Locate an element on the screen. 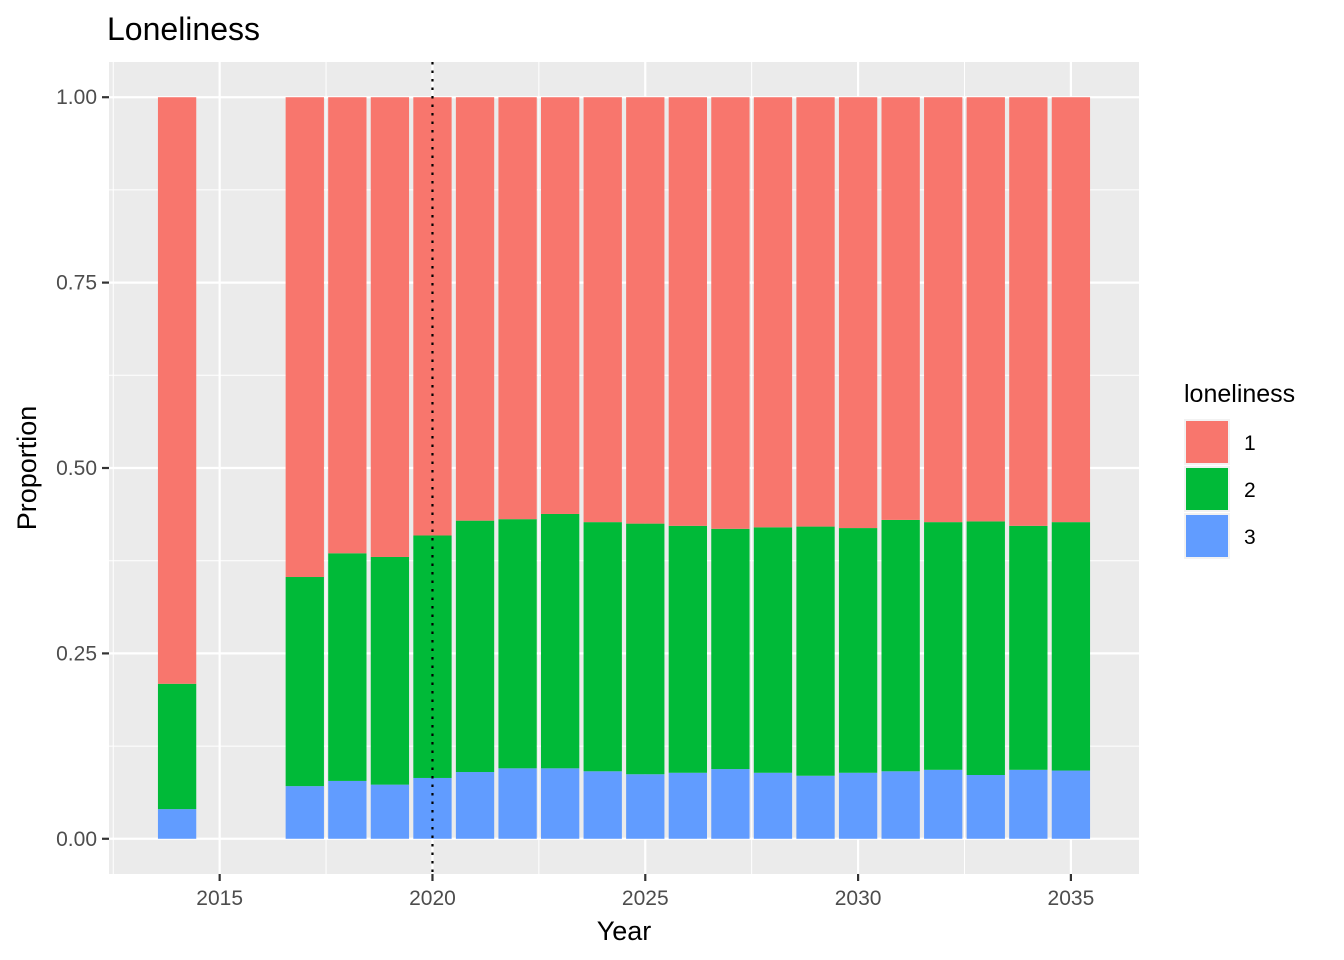 Image resolution: width=1344 pixels, height=960 pixels. y-tick-label: 0.50 is located at coordinates (76, 468).